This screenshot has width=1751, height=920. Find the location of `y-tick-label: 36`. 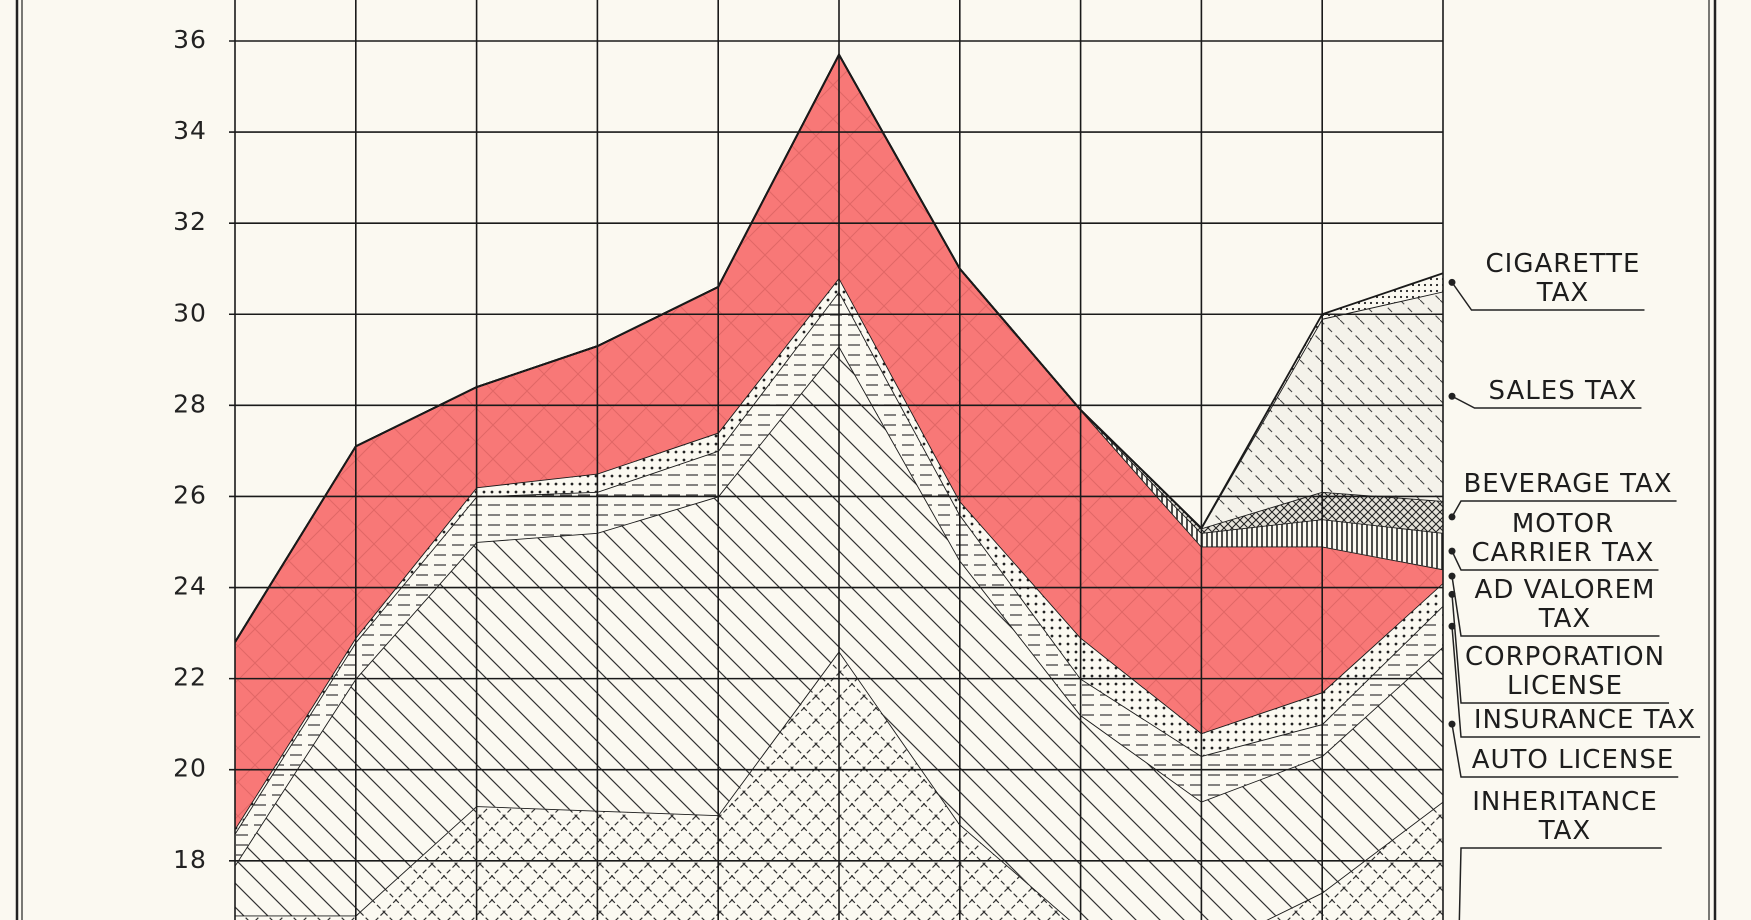

y-tick-label: 36 is located at coordinates (190, 39).